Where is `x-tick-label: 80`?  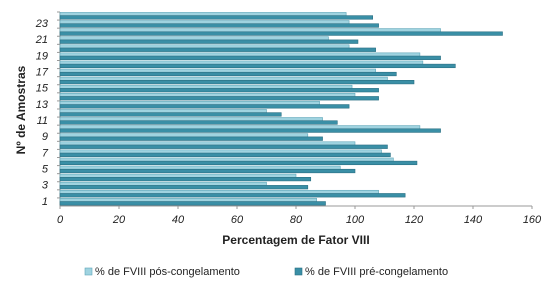 x-tick-label: 80 is located at coordinates (296, 220).